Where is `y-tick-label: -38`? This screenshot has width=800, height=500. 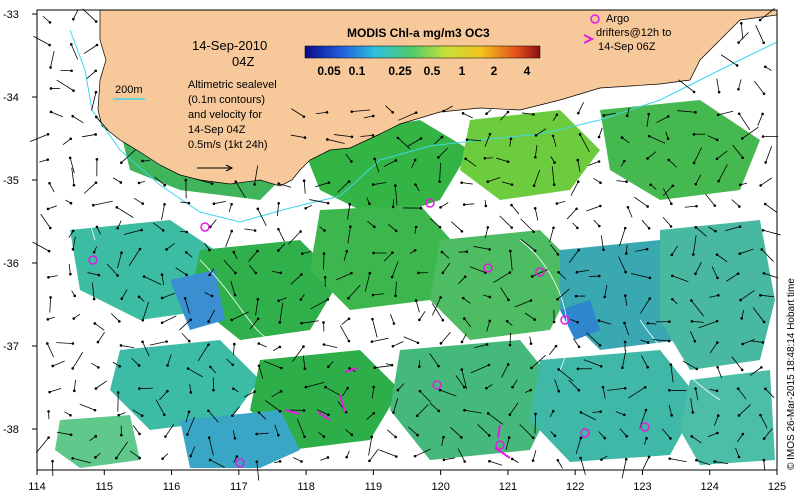 y-tick-label: -38 is located at coordinates (11, 430).